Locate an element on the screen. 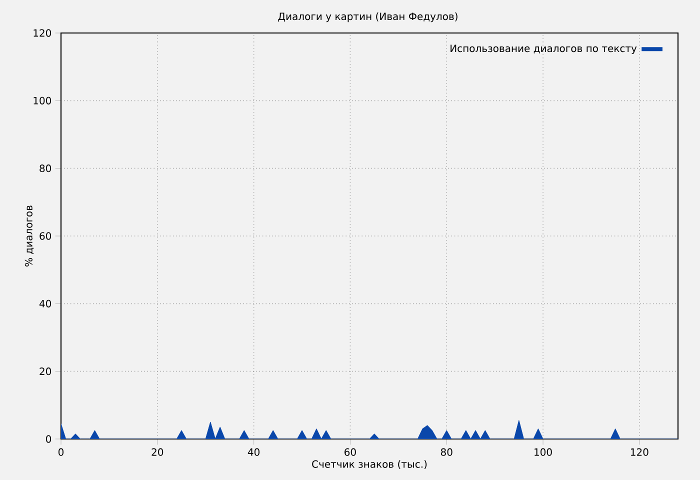  legend-label: Использование диалогов по тексту is located at coordinates (543, 49).